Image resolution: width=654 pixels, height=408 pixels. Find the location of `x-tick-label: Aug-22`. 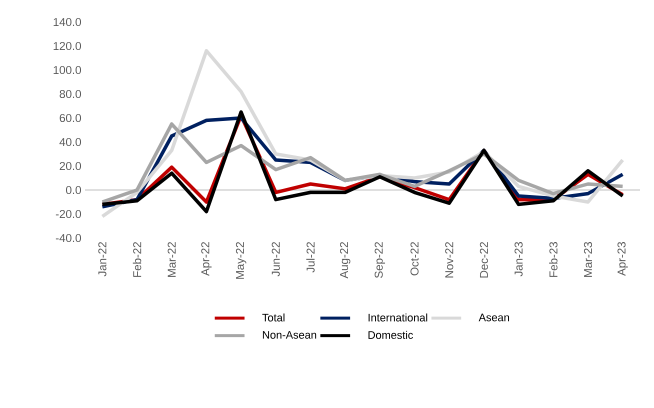

x-tick-label: Aug-22 is located at coordinates (345, 260).